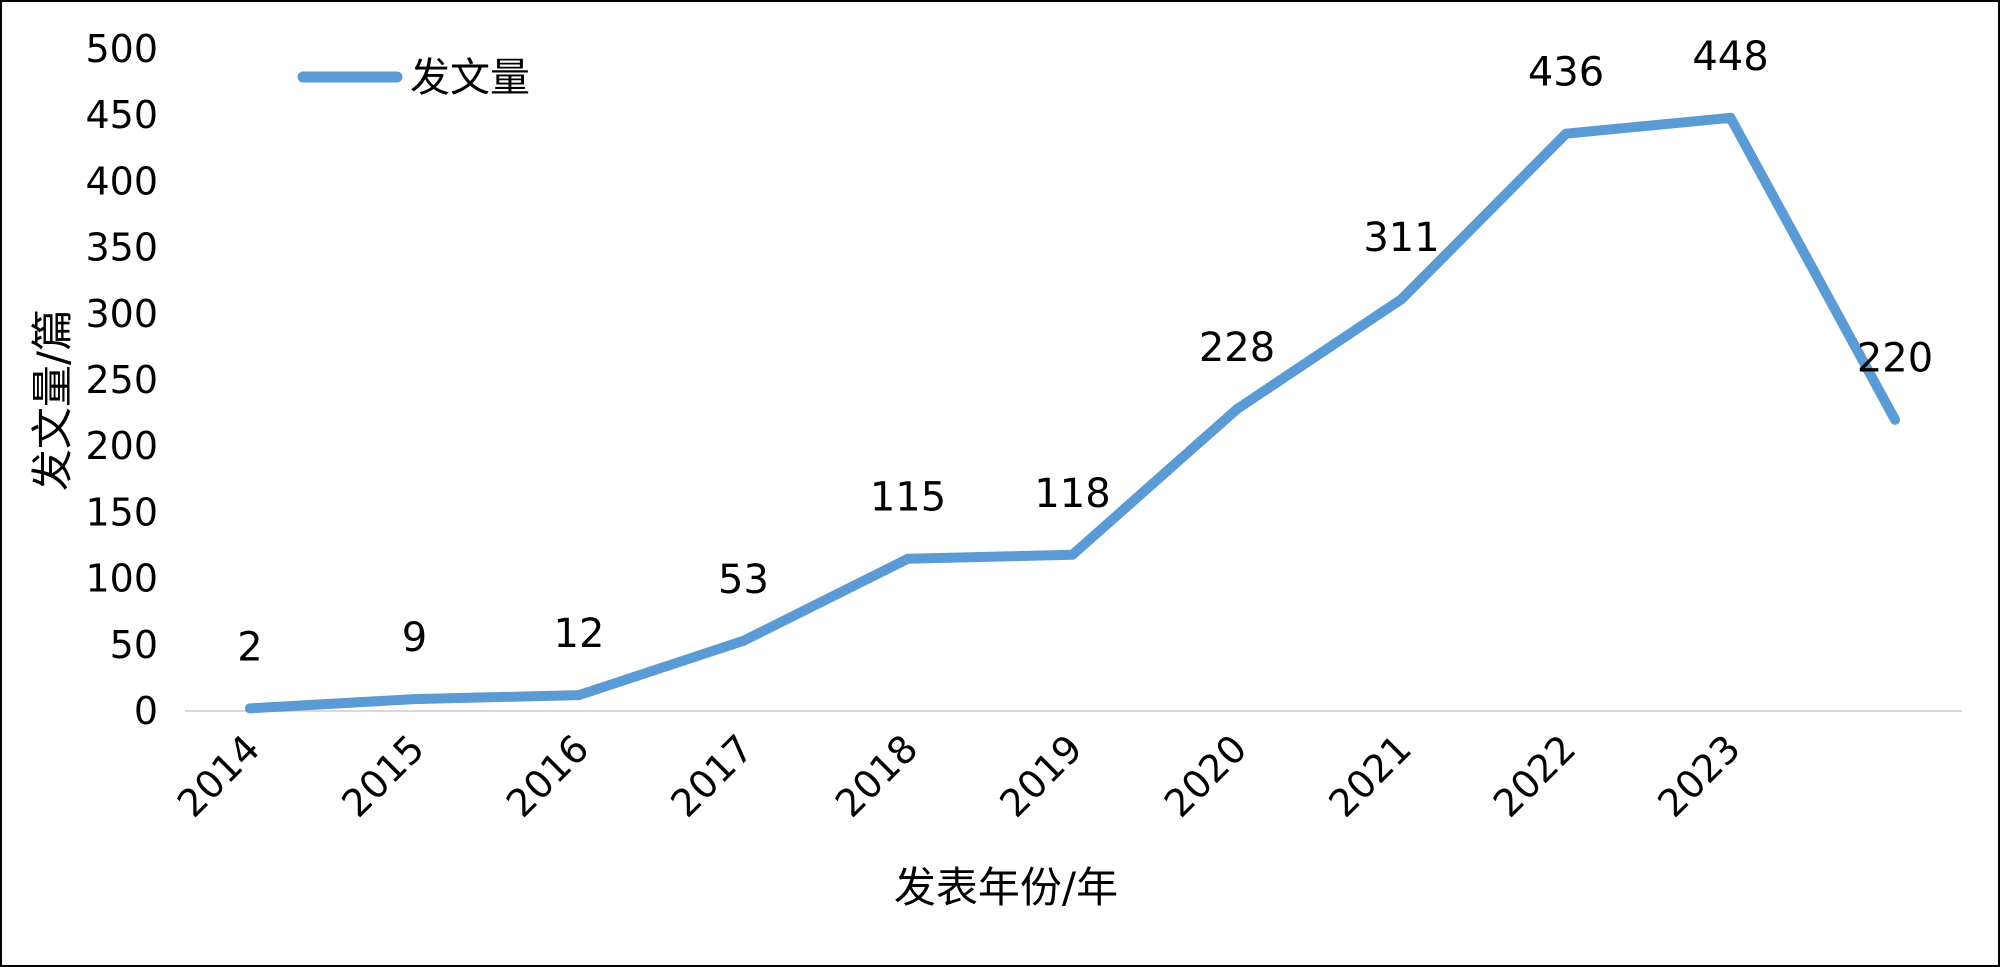 This screenshot has height=967, width=2000. I want to click on x-tick-label: 2017, so click(712, 776).